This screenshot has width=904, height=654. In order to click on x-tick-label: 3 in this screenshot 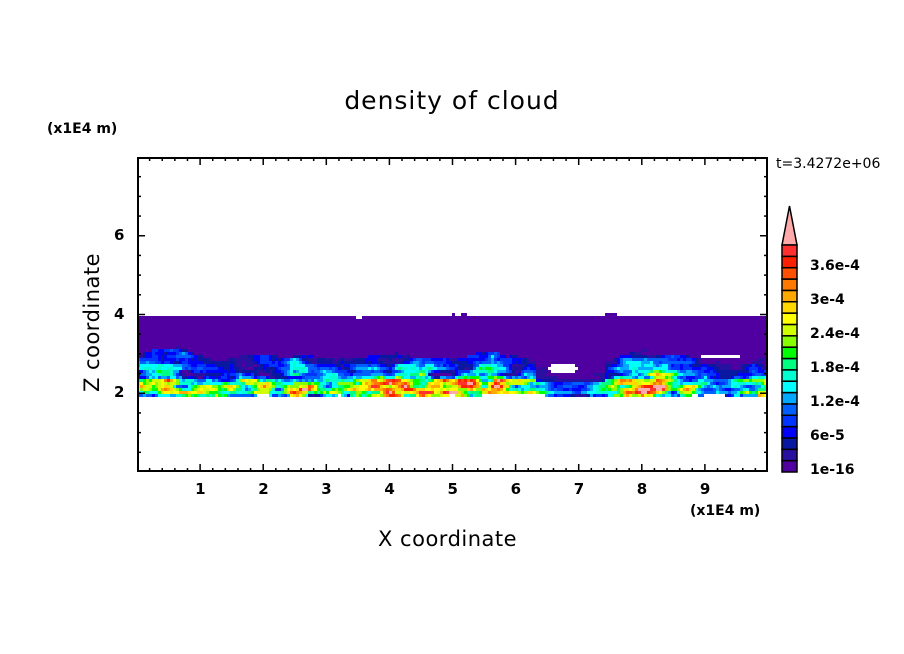, I will do `click(326, 489)`.